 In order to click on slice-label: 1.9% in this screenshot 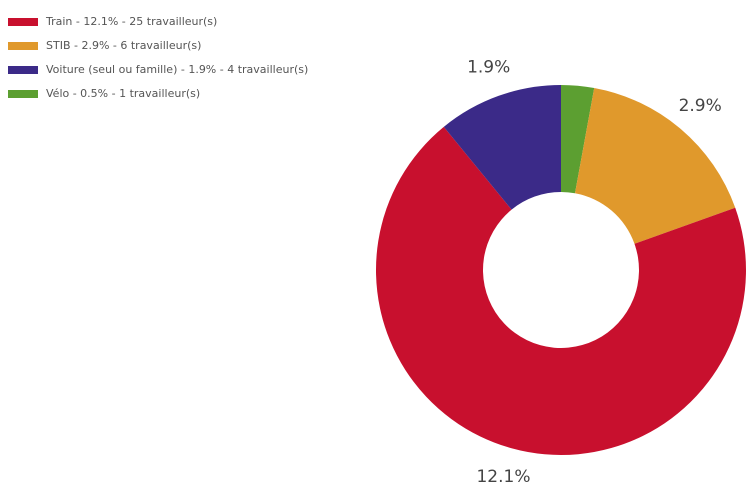, I will do `click(488, 68)`.